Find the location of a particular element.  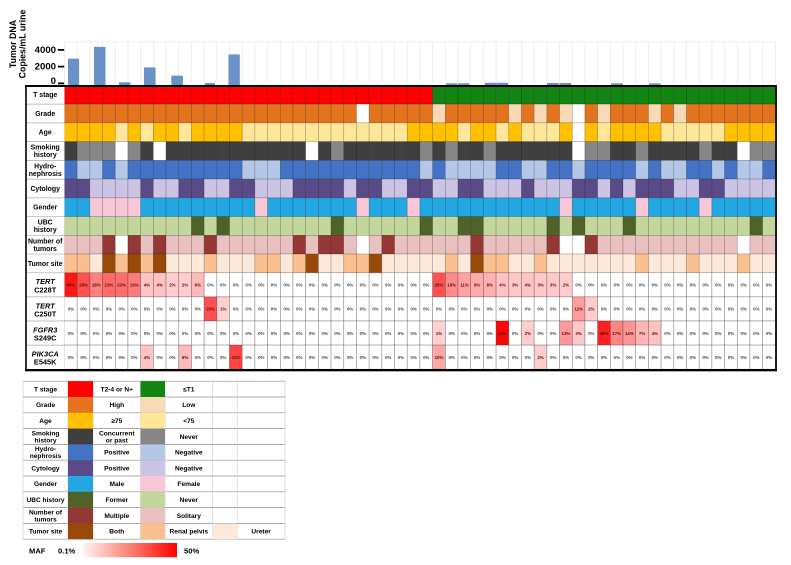

svg-text: 17% is located at coordinates (616, 333).